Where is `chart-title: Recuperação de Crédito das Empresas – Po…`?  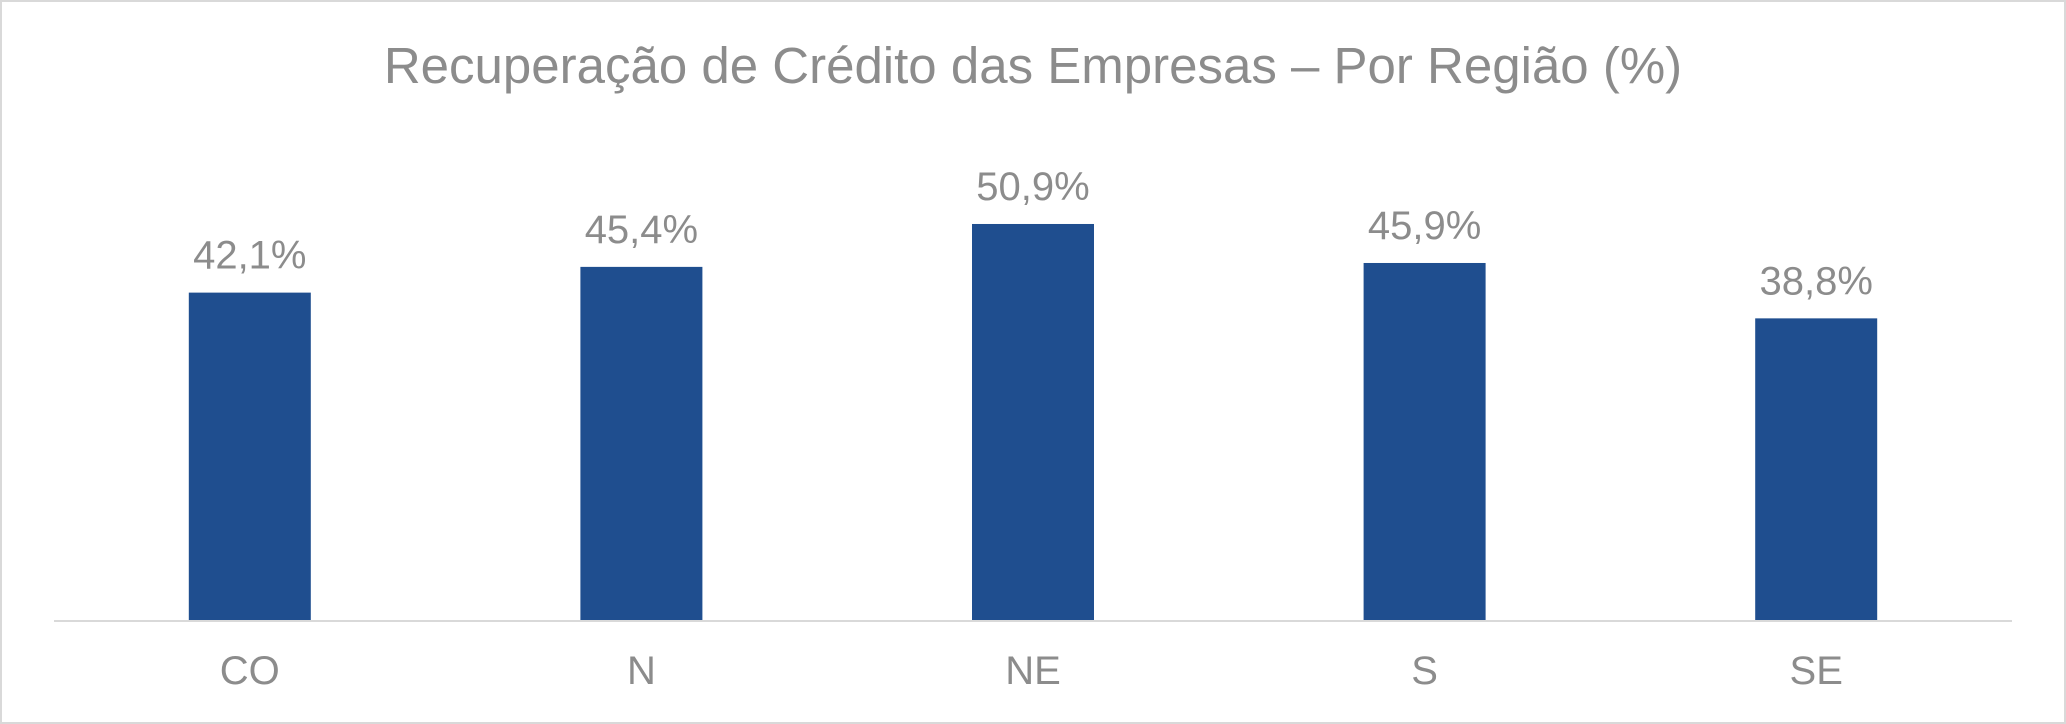 chart-title: Recuperação de Crédito das Empresas – Po… is located at coordinates (1033, 65).